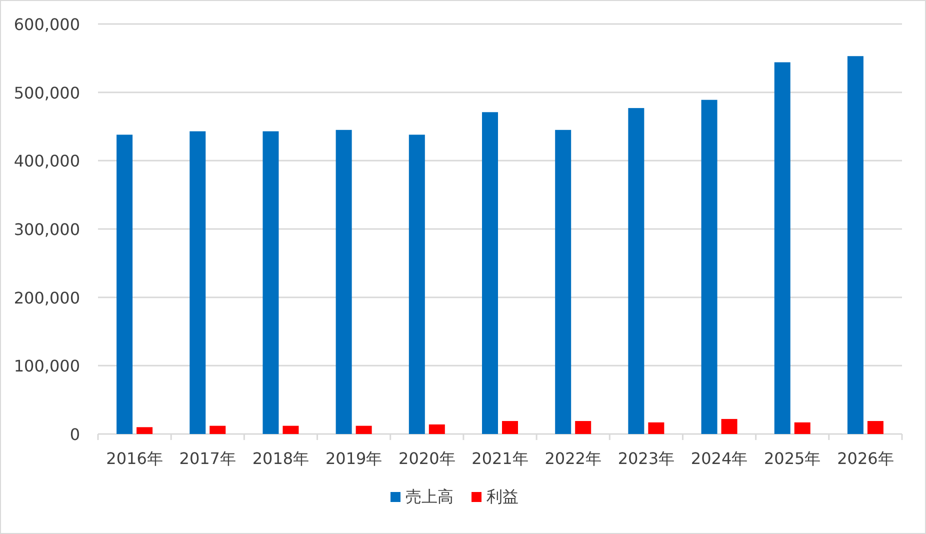  What do you see at coordinates (47, 366) in the screenshot?
I see `y-tick-label: 100,000` at bounding box center [47, 366].